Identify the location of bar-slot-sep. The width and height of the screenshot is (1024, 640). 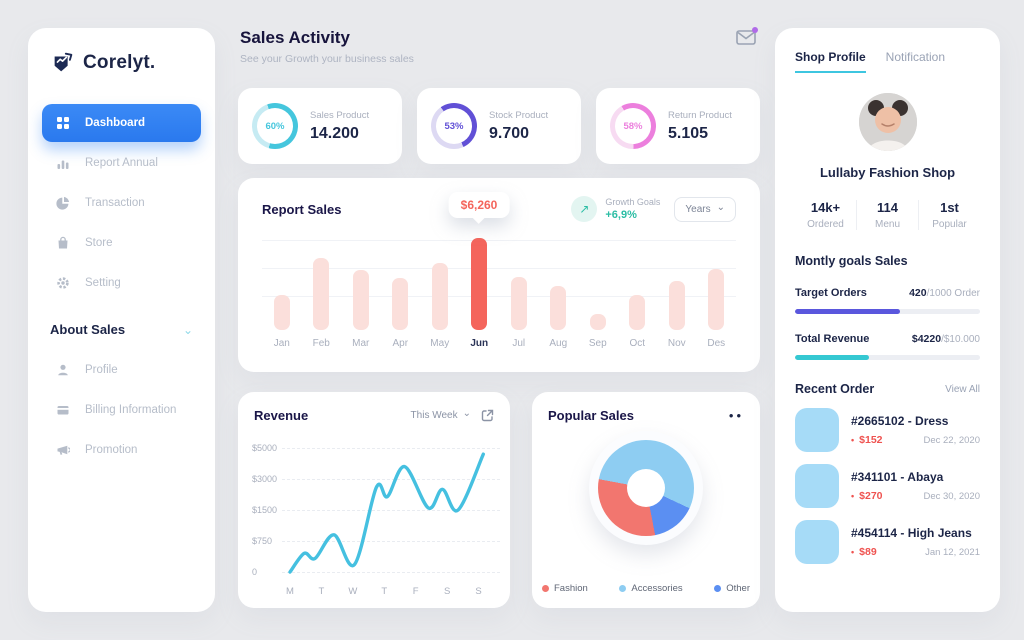
(598, 282).